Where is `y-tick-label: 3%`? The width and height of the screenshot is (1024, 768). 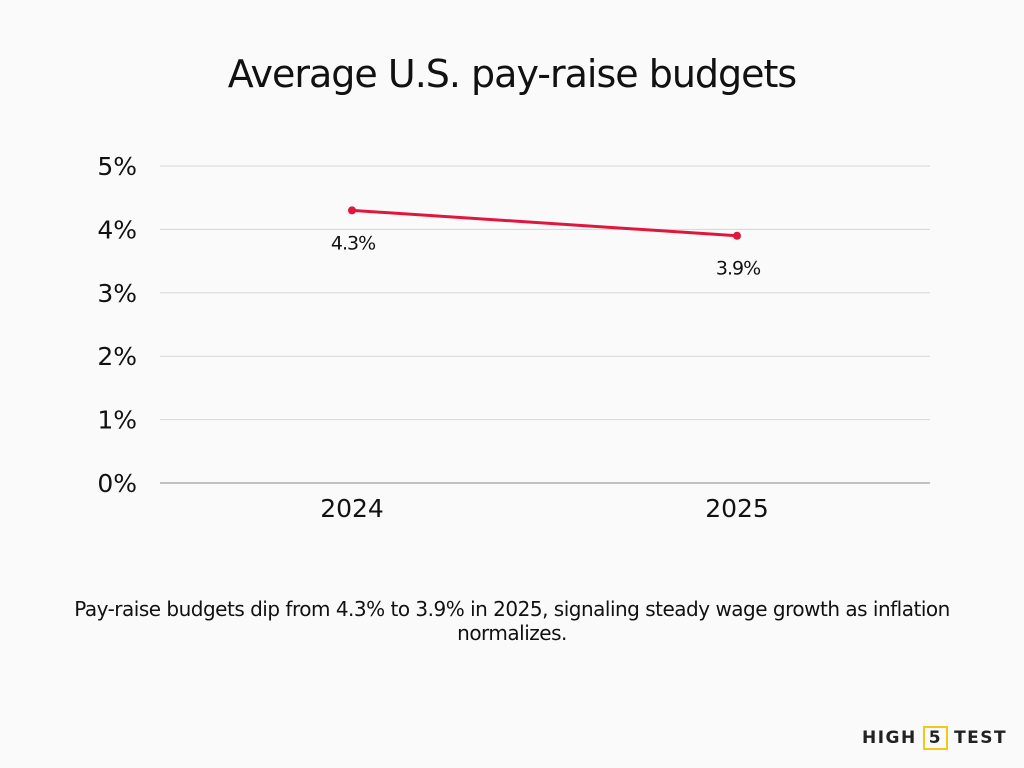 y-tick-label: 3% is located at coordinates (117, 293).